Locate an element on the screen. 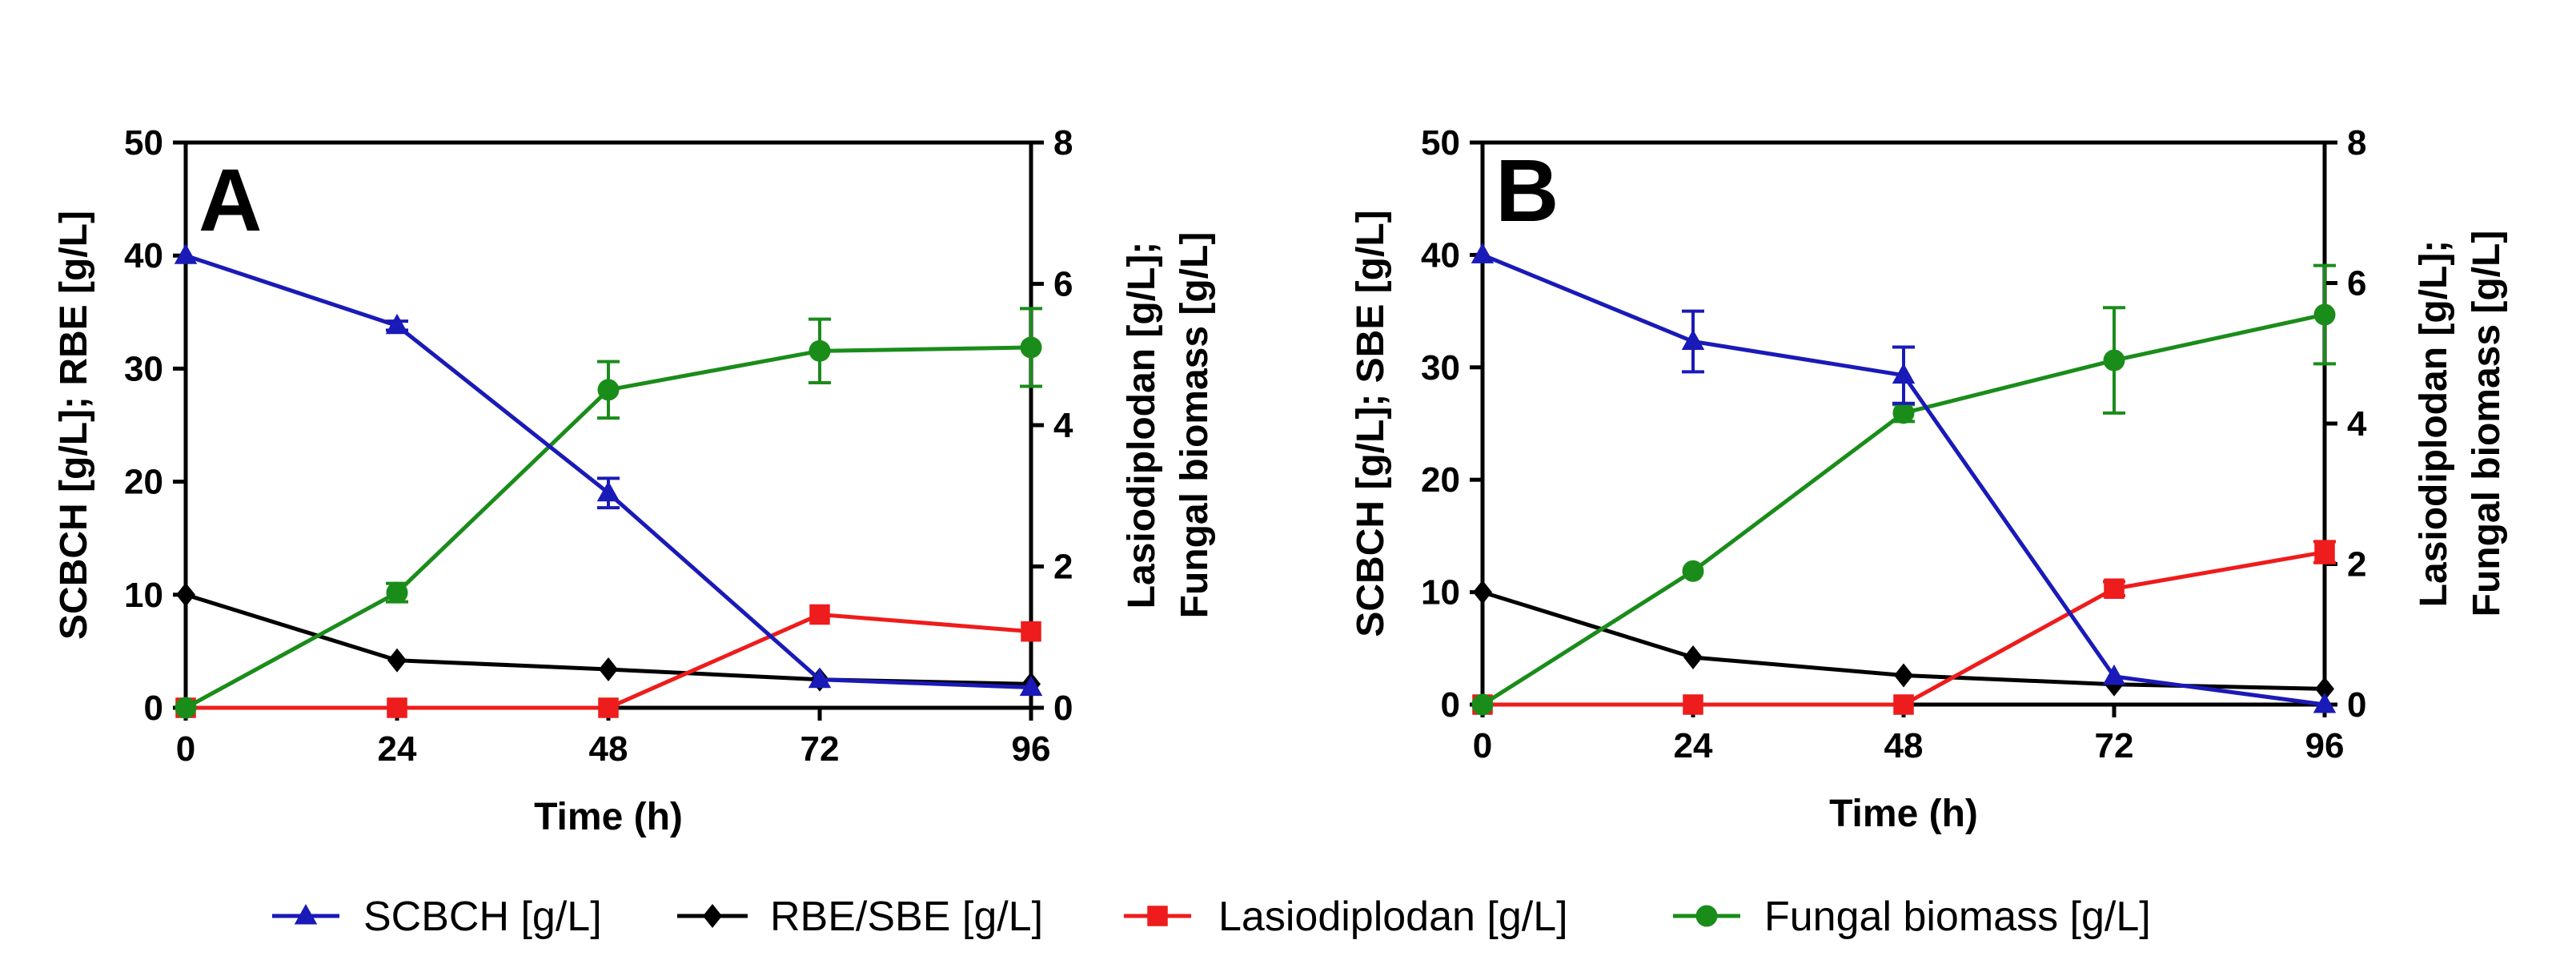 This screenshot has width=2576, height=964. series-lasiodiplodan-g-l is located at coordinates (1904, 627).